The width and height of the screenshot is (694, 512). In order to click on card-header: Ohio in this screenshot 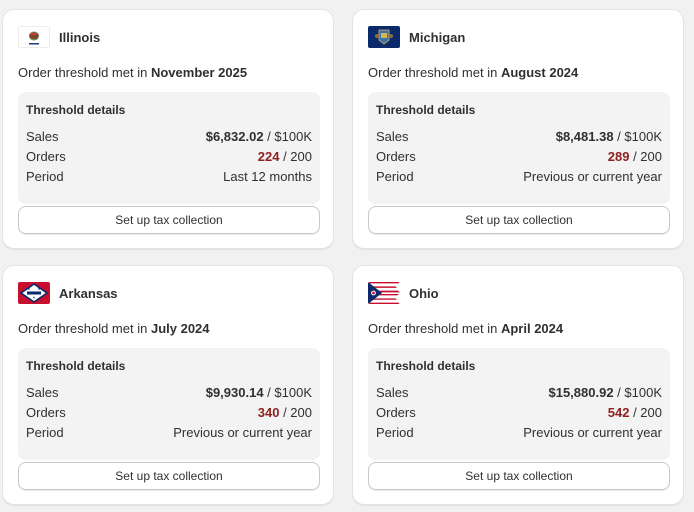, I will do `click(403, 293)`.